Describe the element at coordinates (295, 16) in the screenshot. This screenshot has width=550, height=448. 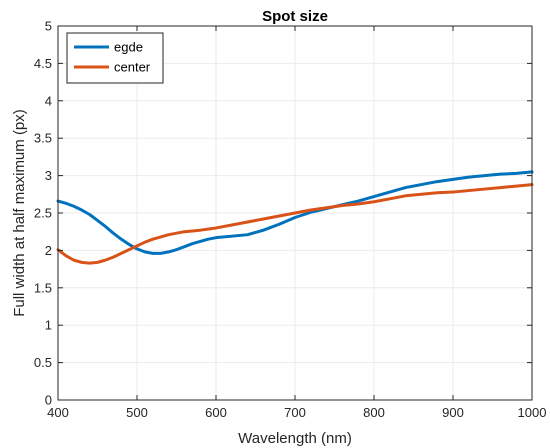
I see `chart-title: Spot size` at that location.